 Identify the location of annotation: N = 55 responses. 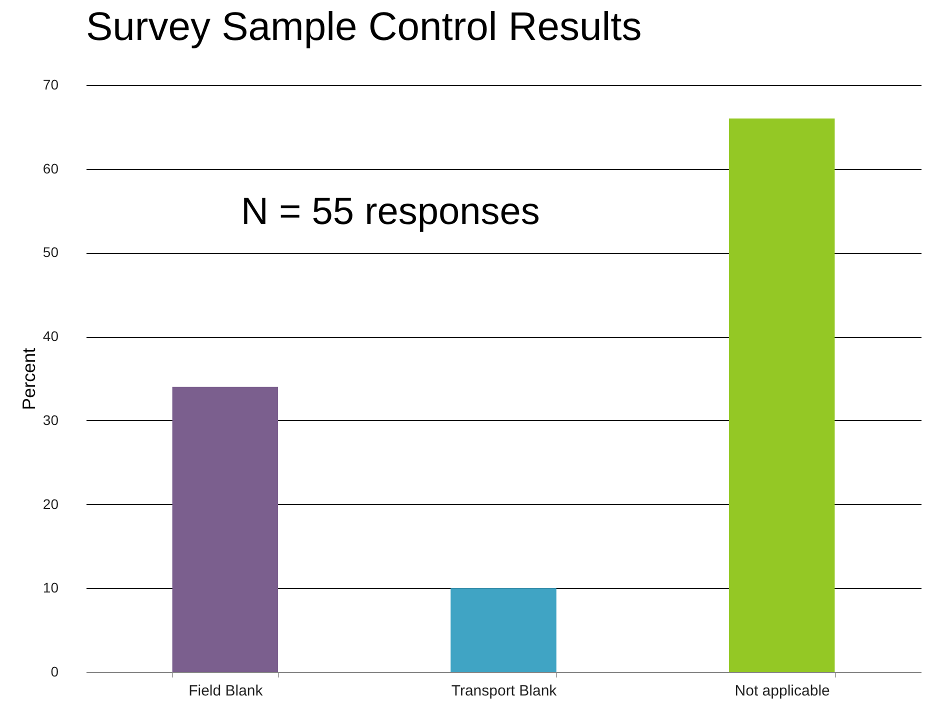
(390, 212).